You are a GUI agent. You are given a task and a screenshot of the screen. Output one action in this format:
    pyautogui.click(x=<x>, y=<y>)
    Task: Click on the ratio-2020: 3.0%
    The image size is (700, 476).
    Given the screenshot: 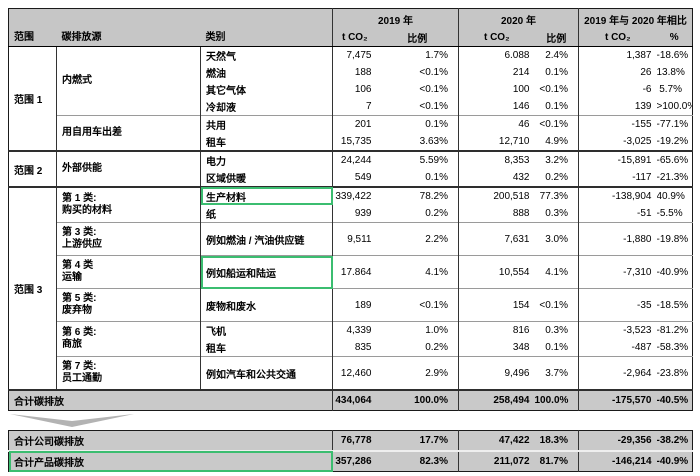 What is the action you would take?
    pyautogui.click(x=556, y=239)
    